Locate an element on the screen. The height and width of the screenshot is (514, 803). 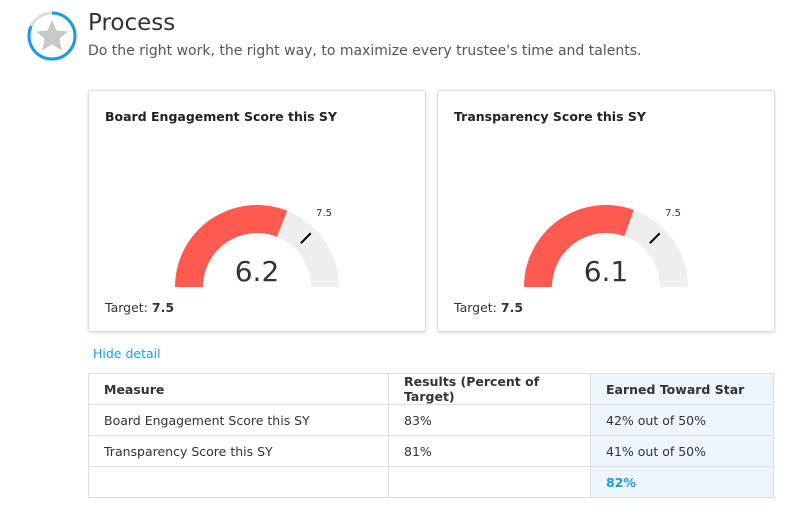
total-cell: 82% is located at coordinates (682, 482).